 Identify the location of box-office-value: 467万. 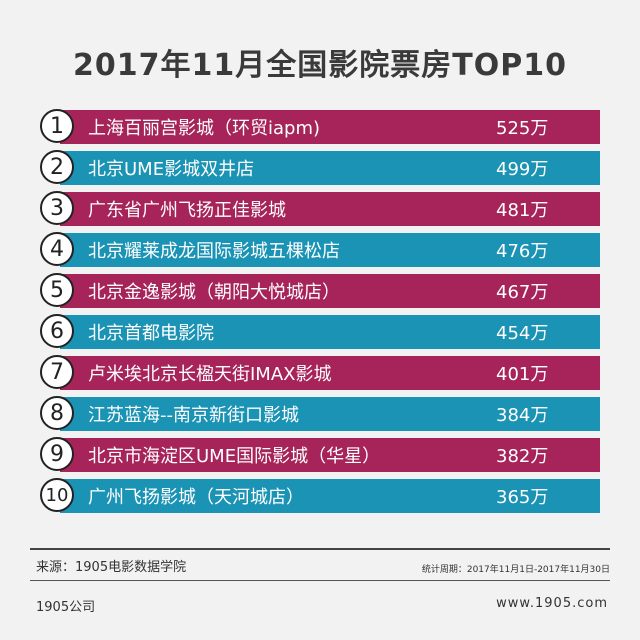
(522, 292).